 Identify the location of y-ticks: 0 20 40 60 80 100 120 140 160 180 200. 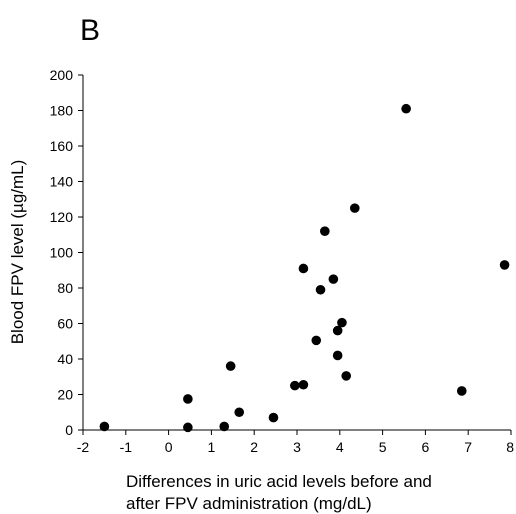
(66, 252).